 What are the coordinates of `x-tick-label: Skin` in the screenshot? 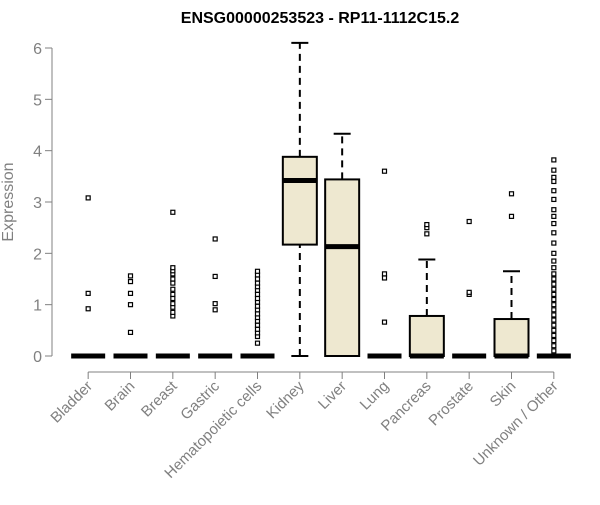 It's located at (503, 394).